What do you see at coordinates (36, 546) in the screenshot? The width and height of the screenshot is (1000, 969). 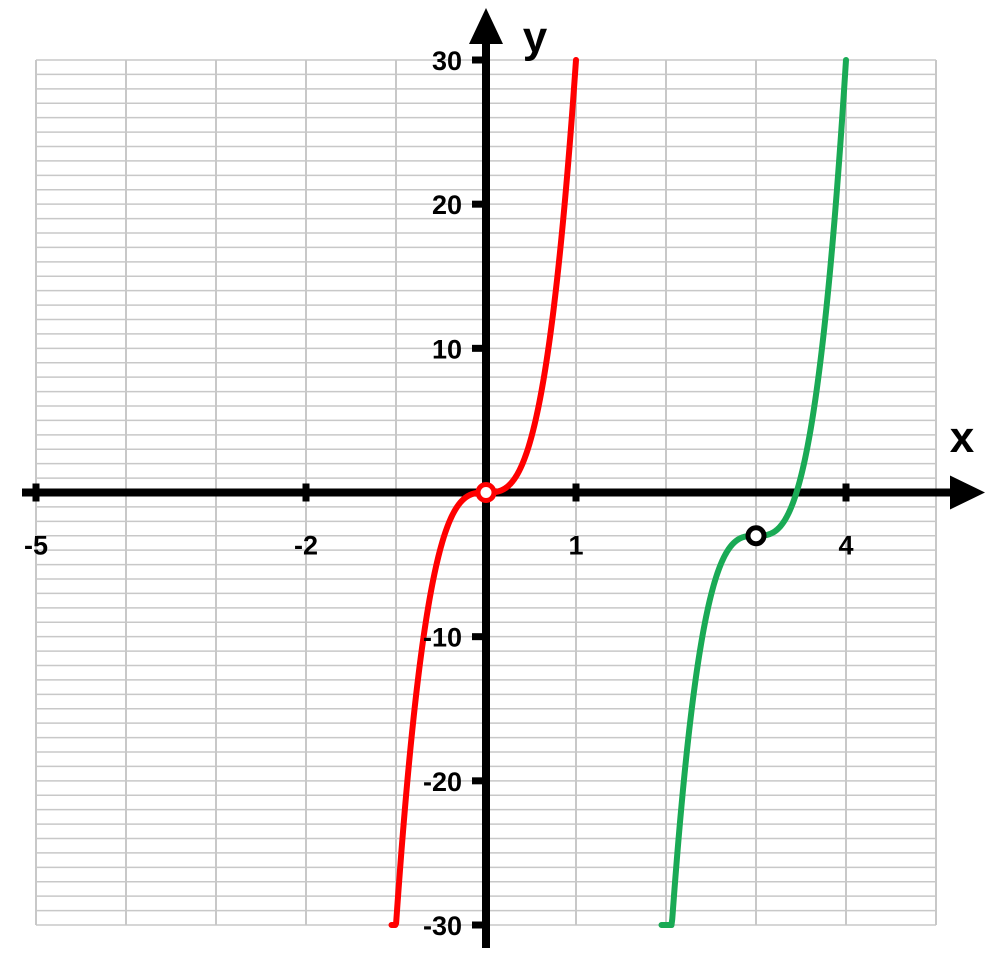 I see `x-tick-label: -5` at bounding box center [36, 546].